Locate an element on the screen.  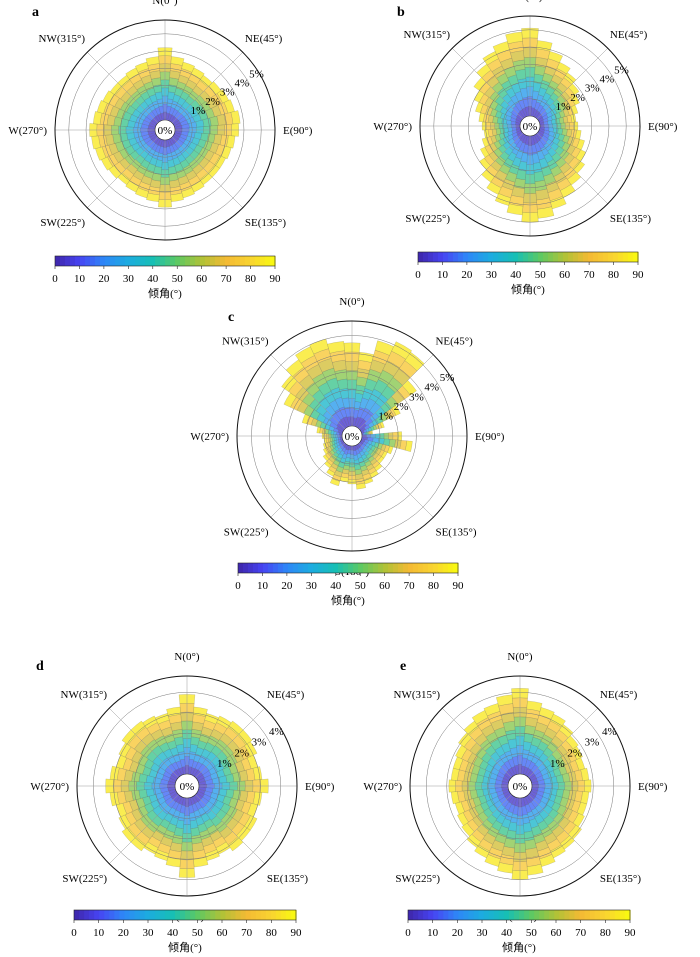
colorbar: 0 10 20 30 40 50 60 70 80 90 倾角(°) is located at coordinates (166, 277).